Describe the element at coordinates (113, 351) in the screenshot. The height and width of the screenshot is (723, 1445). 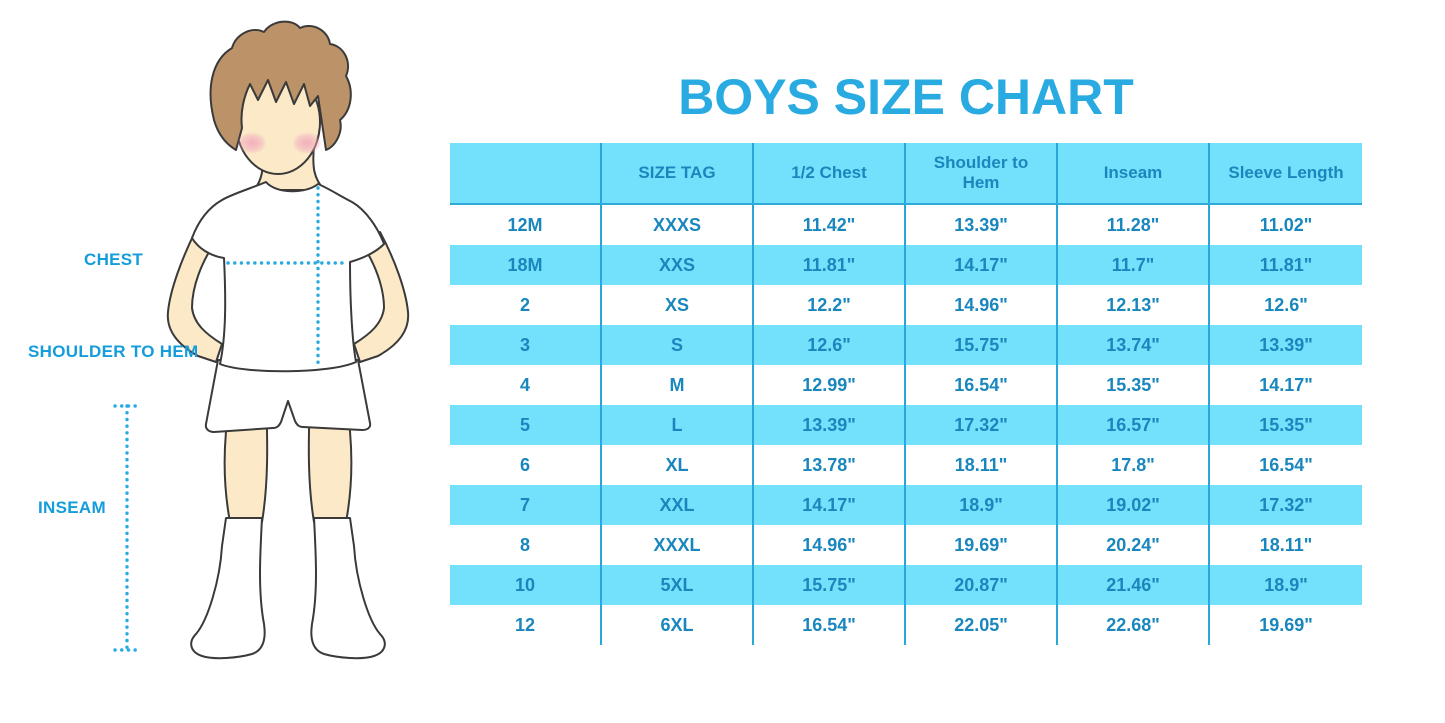
I see `shoulder-to-hem-label: SHOULDER TO HEM` at that location.